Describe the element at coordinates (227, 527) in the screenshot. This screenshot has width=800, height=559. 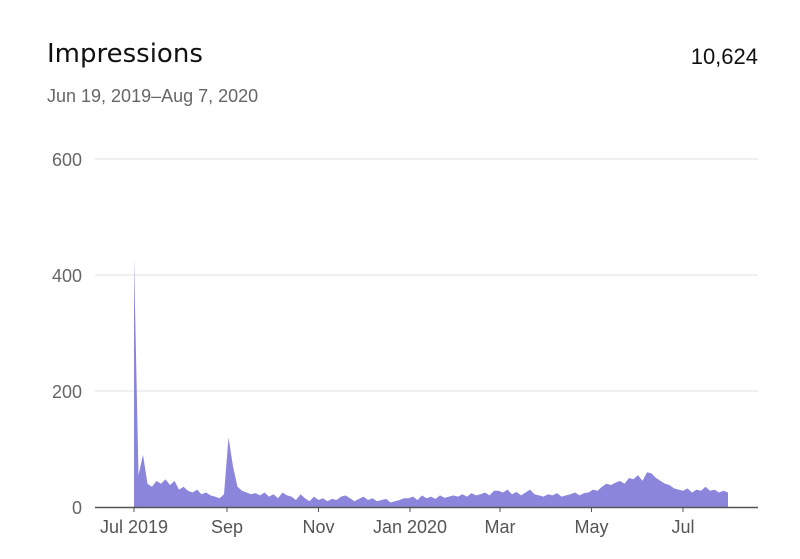
I see `x-tick-label: Sep` at that location.